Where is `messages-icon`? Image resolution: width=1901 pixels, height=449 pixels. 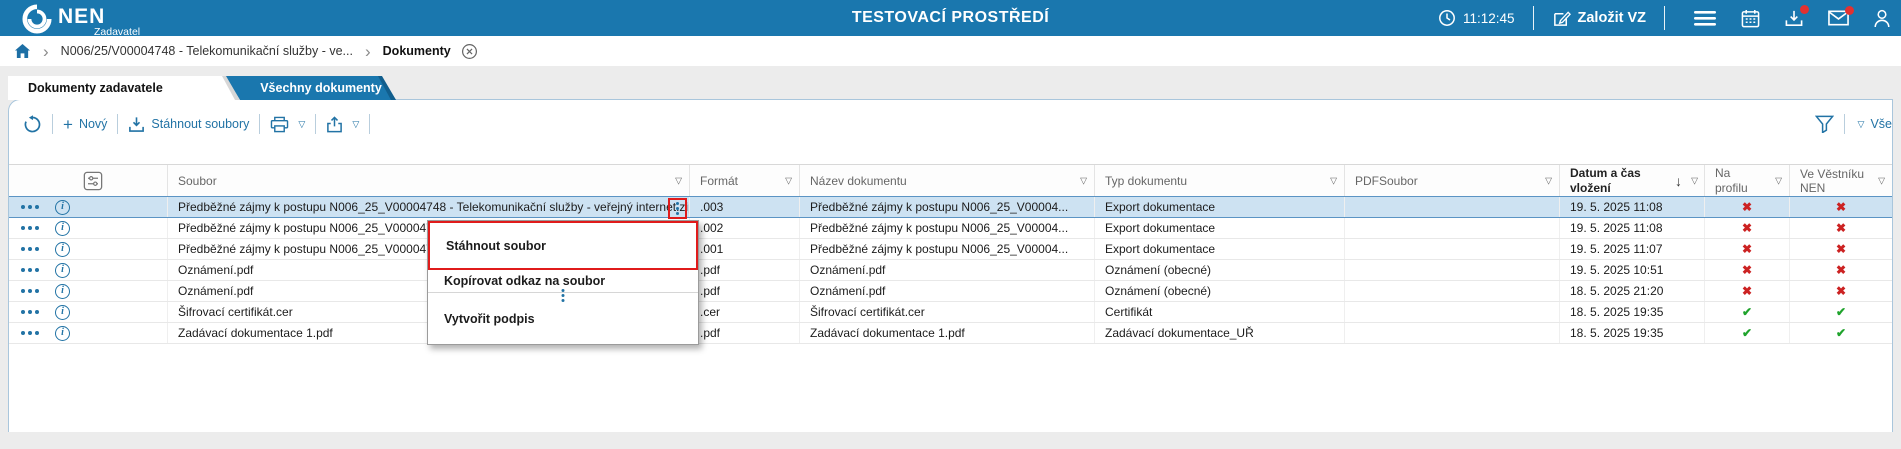 messages-icon is located at coordinates (1841, 16).